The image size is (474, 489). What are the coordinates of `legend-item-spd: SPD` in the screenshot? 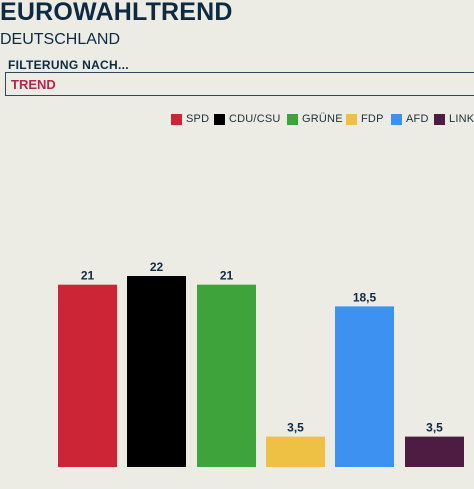 It's located at (190, 119).